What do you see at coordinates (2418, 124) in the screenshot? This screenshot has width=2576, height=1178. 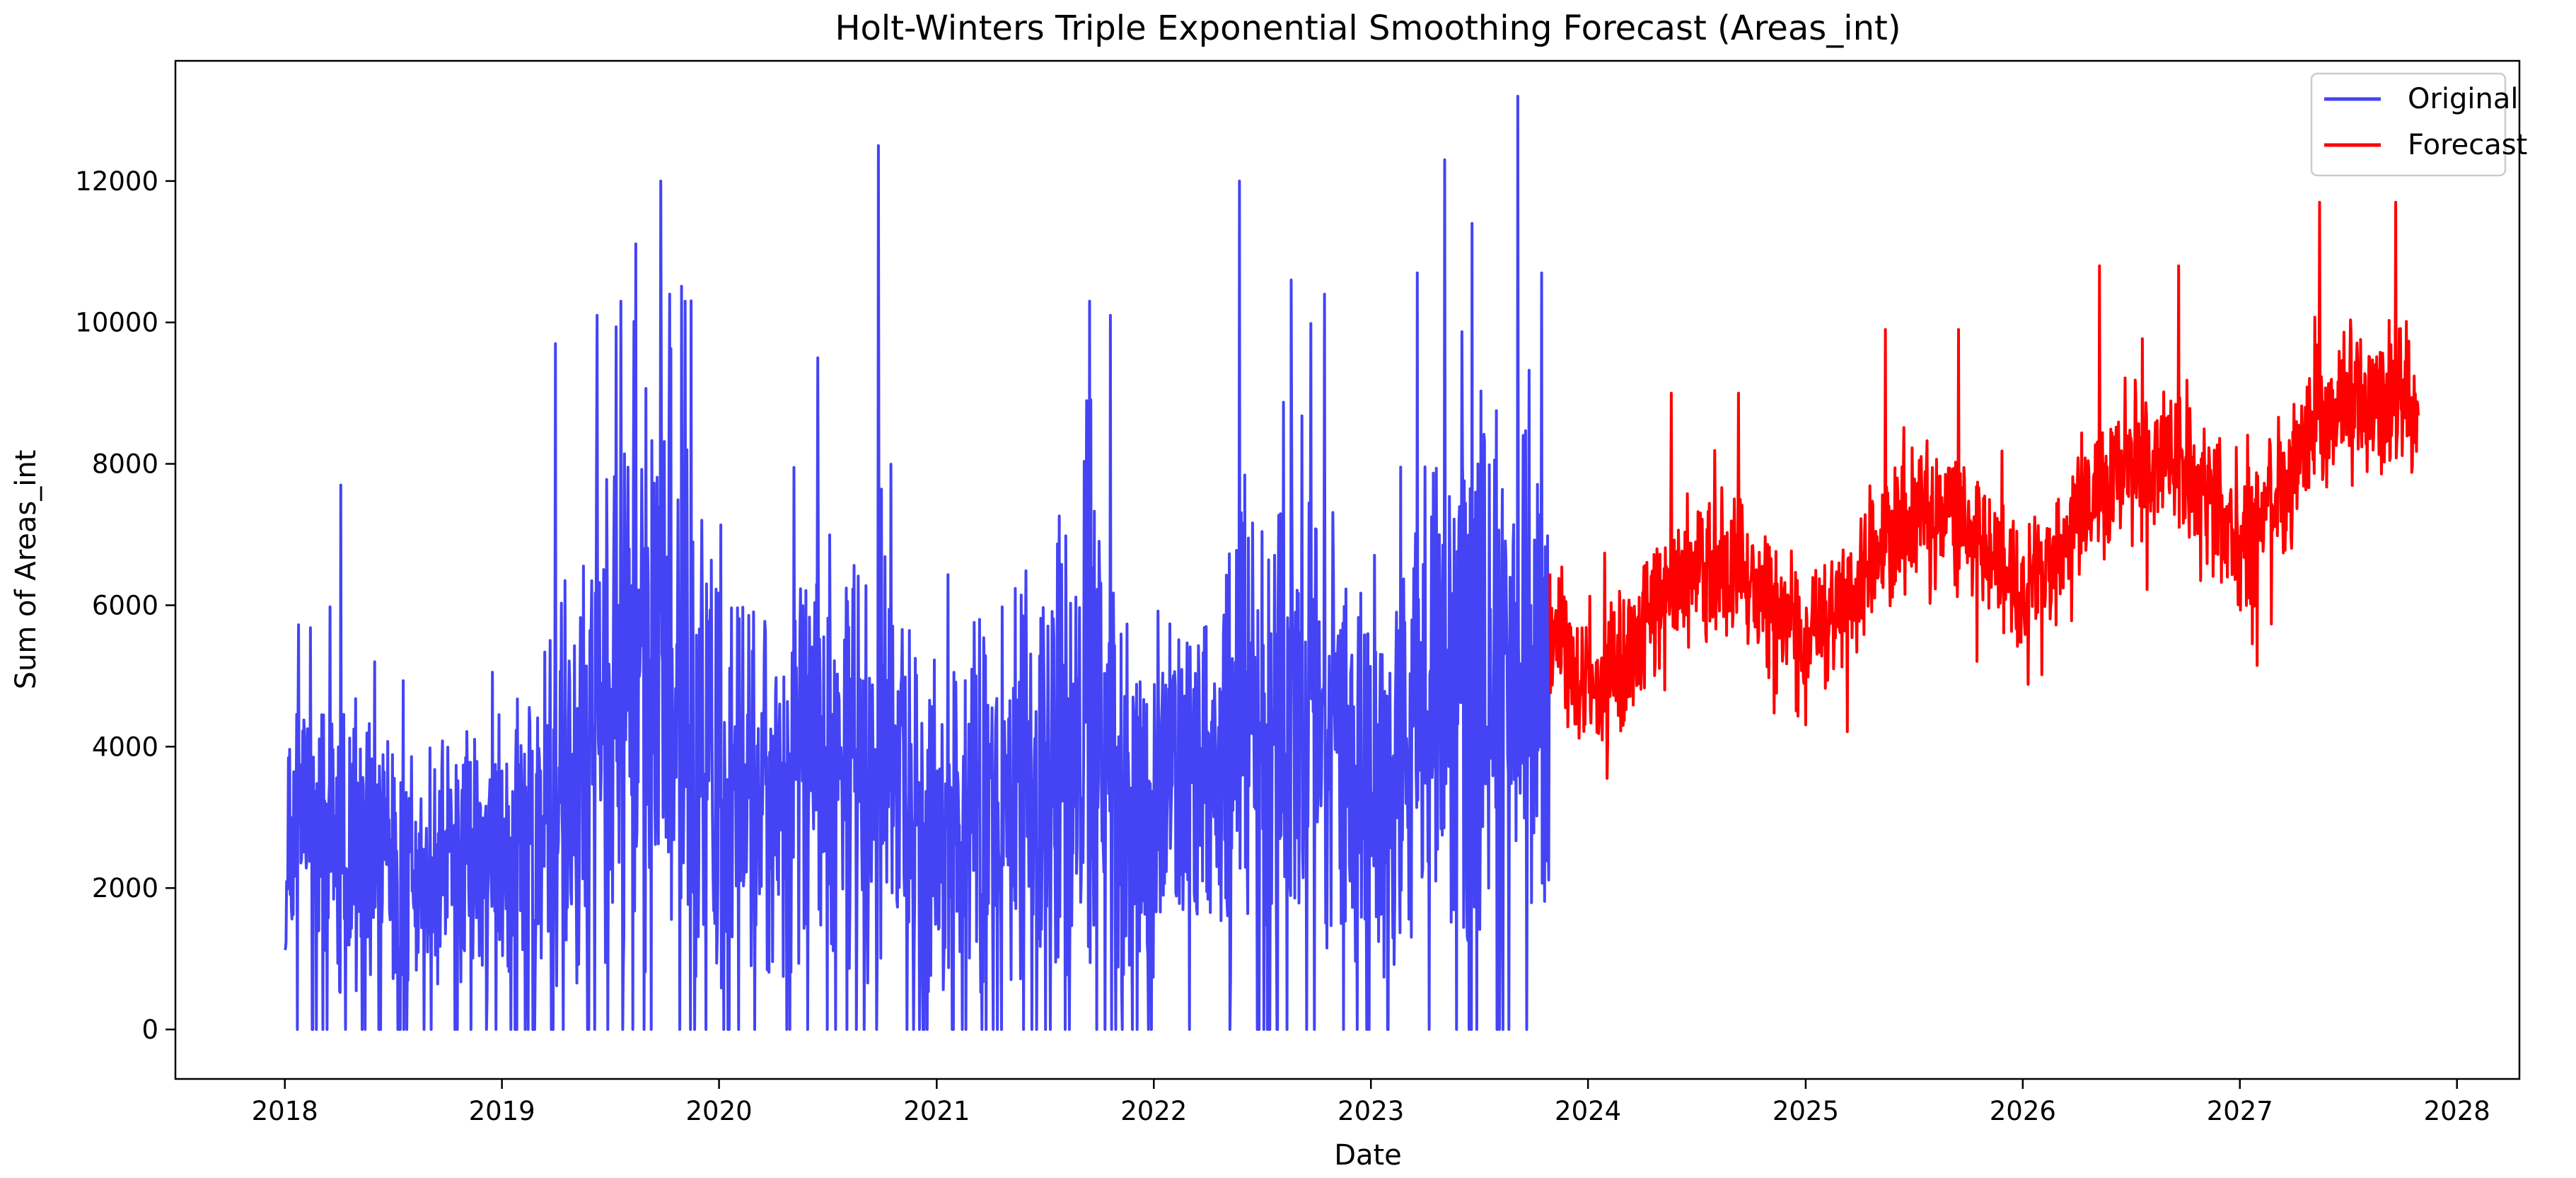 I see `legend: Original Forecast` at bounding box center [2418, 124].